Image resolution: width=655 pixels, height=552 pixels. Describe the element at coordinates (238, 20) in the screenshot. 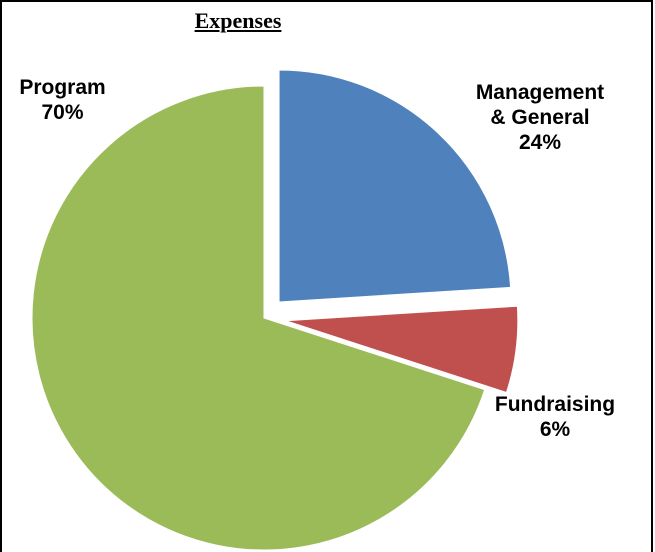

I see `chart-title: Expenses` at that location.